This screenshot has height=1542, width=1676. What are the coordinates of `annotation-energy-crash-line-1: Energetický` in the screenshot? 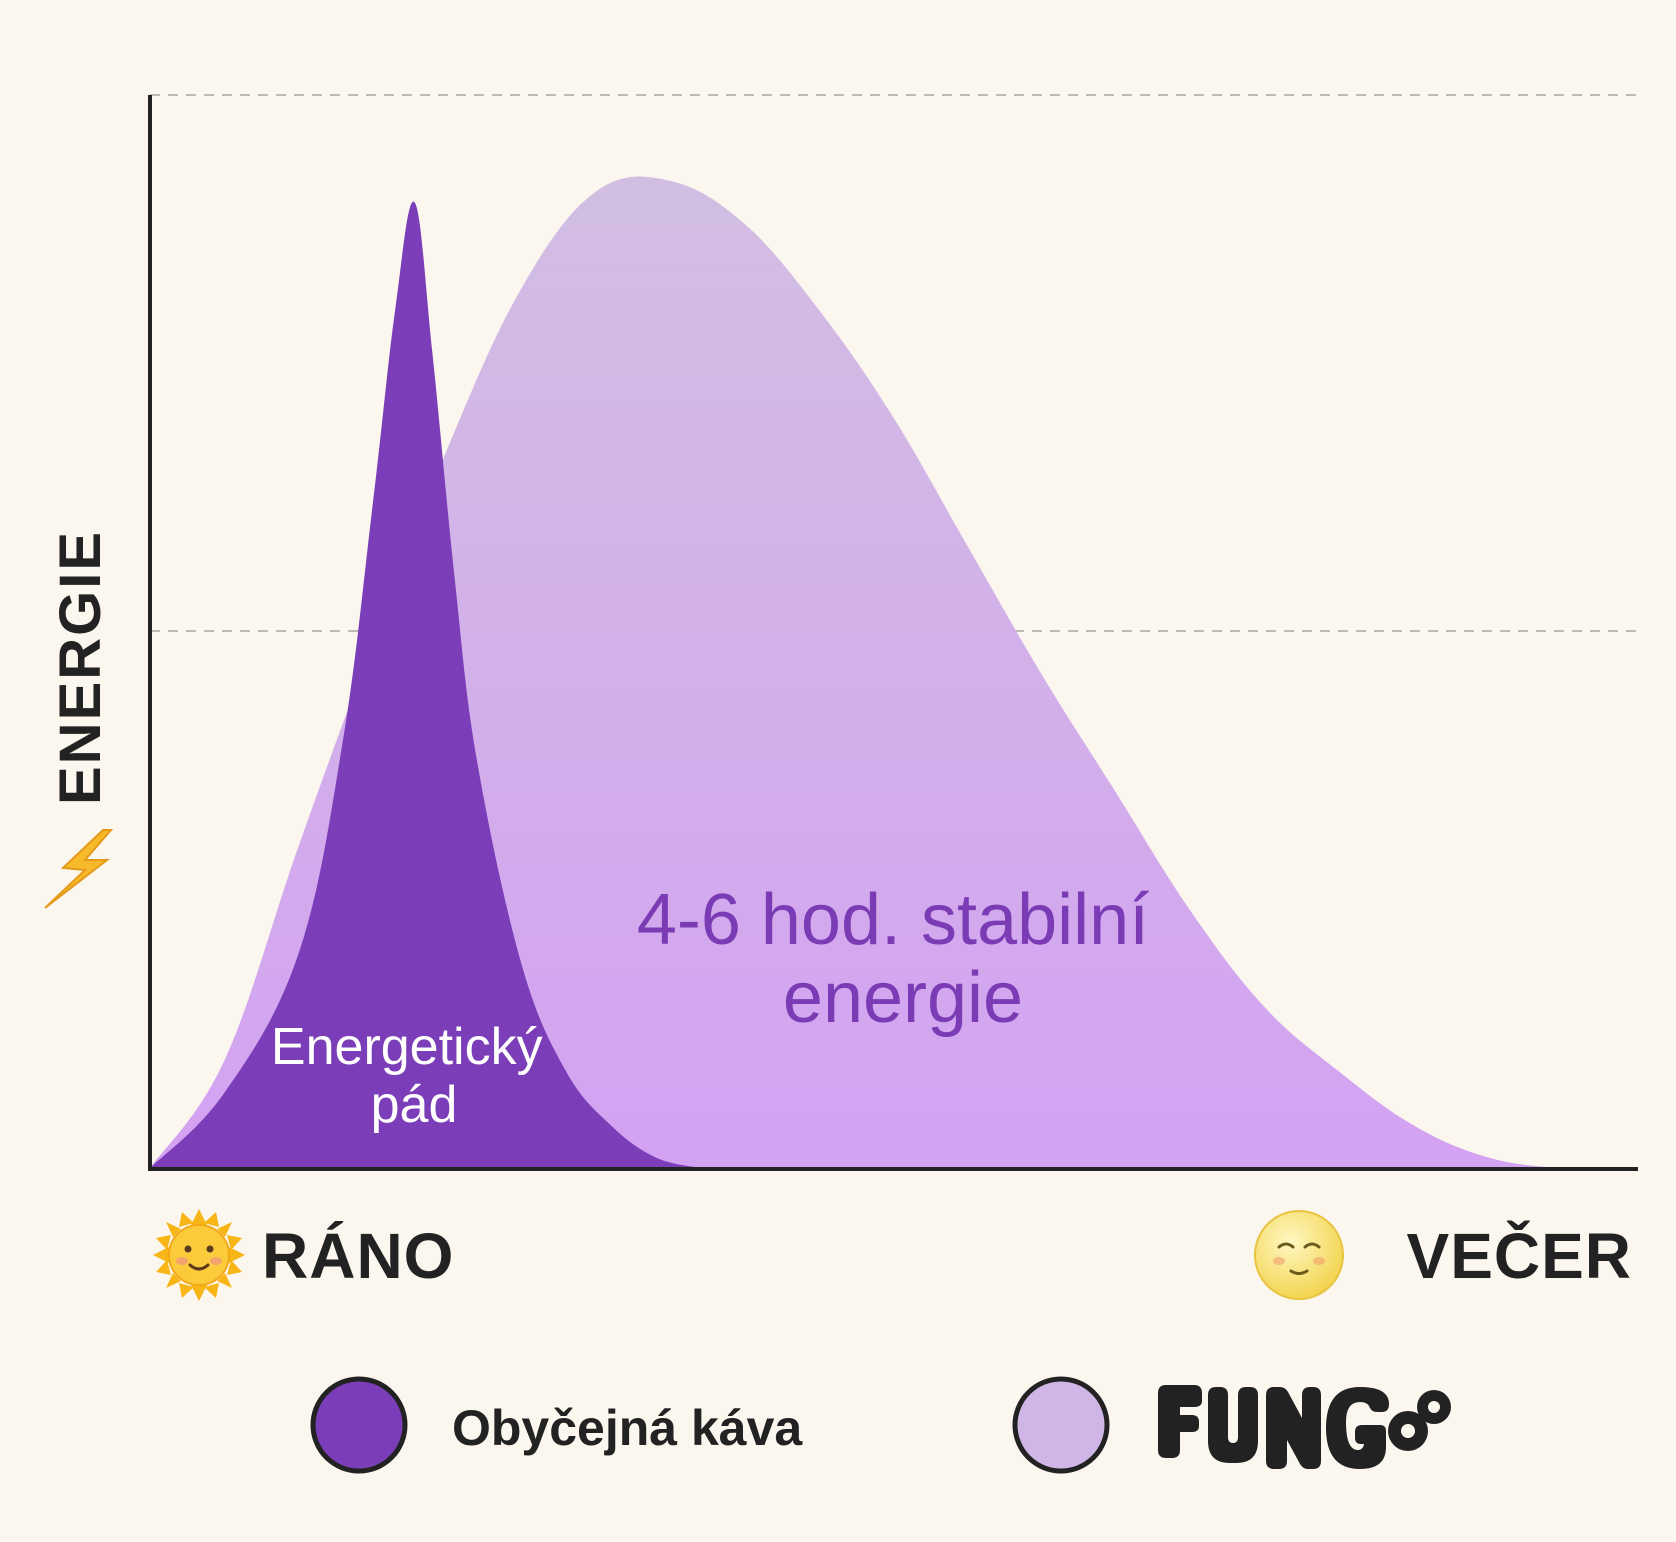 It's located at (407, 1047).